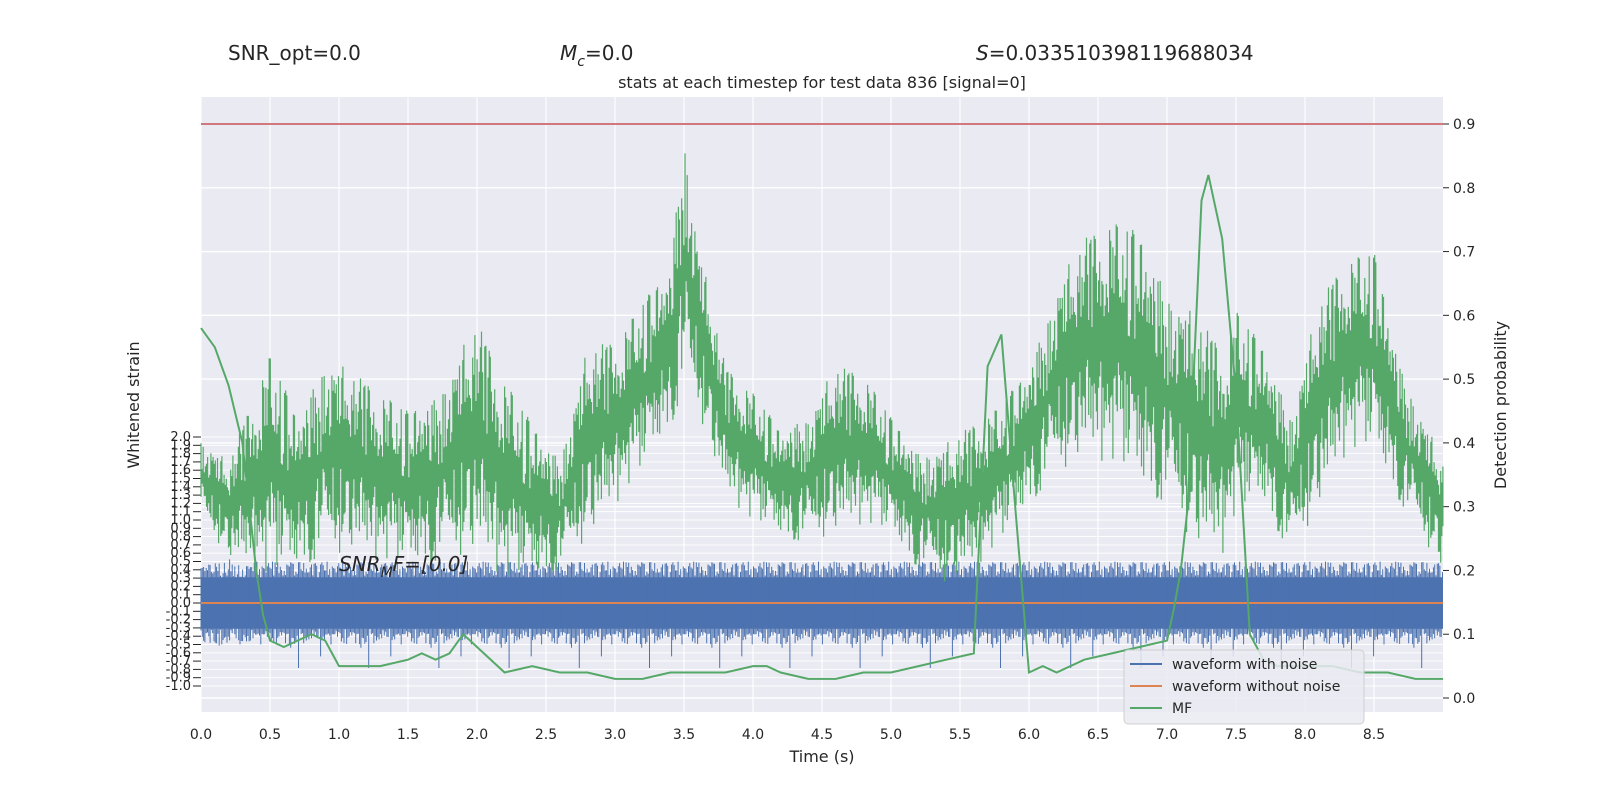 This screenshot has height=800, width=1600. What do you see at coordinates (1236, 735) in the screenshot?
I see `x-tick-label: 7.5` at bounding box center [1236, 735].